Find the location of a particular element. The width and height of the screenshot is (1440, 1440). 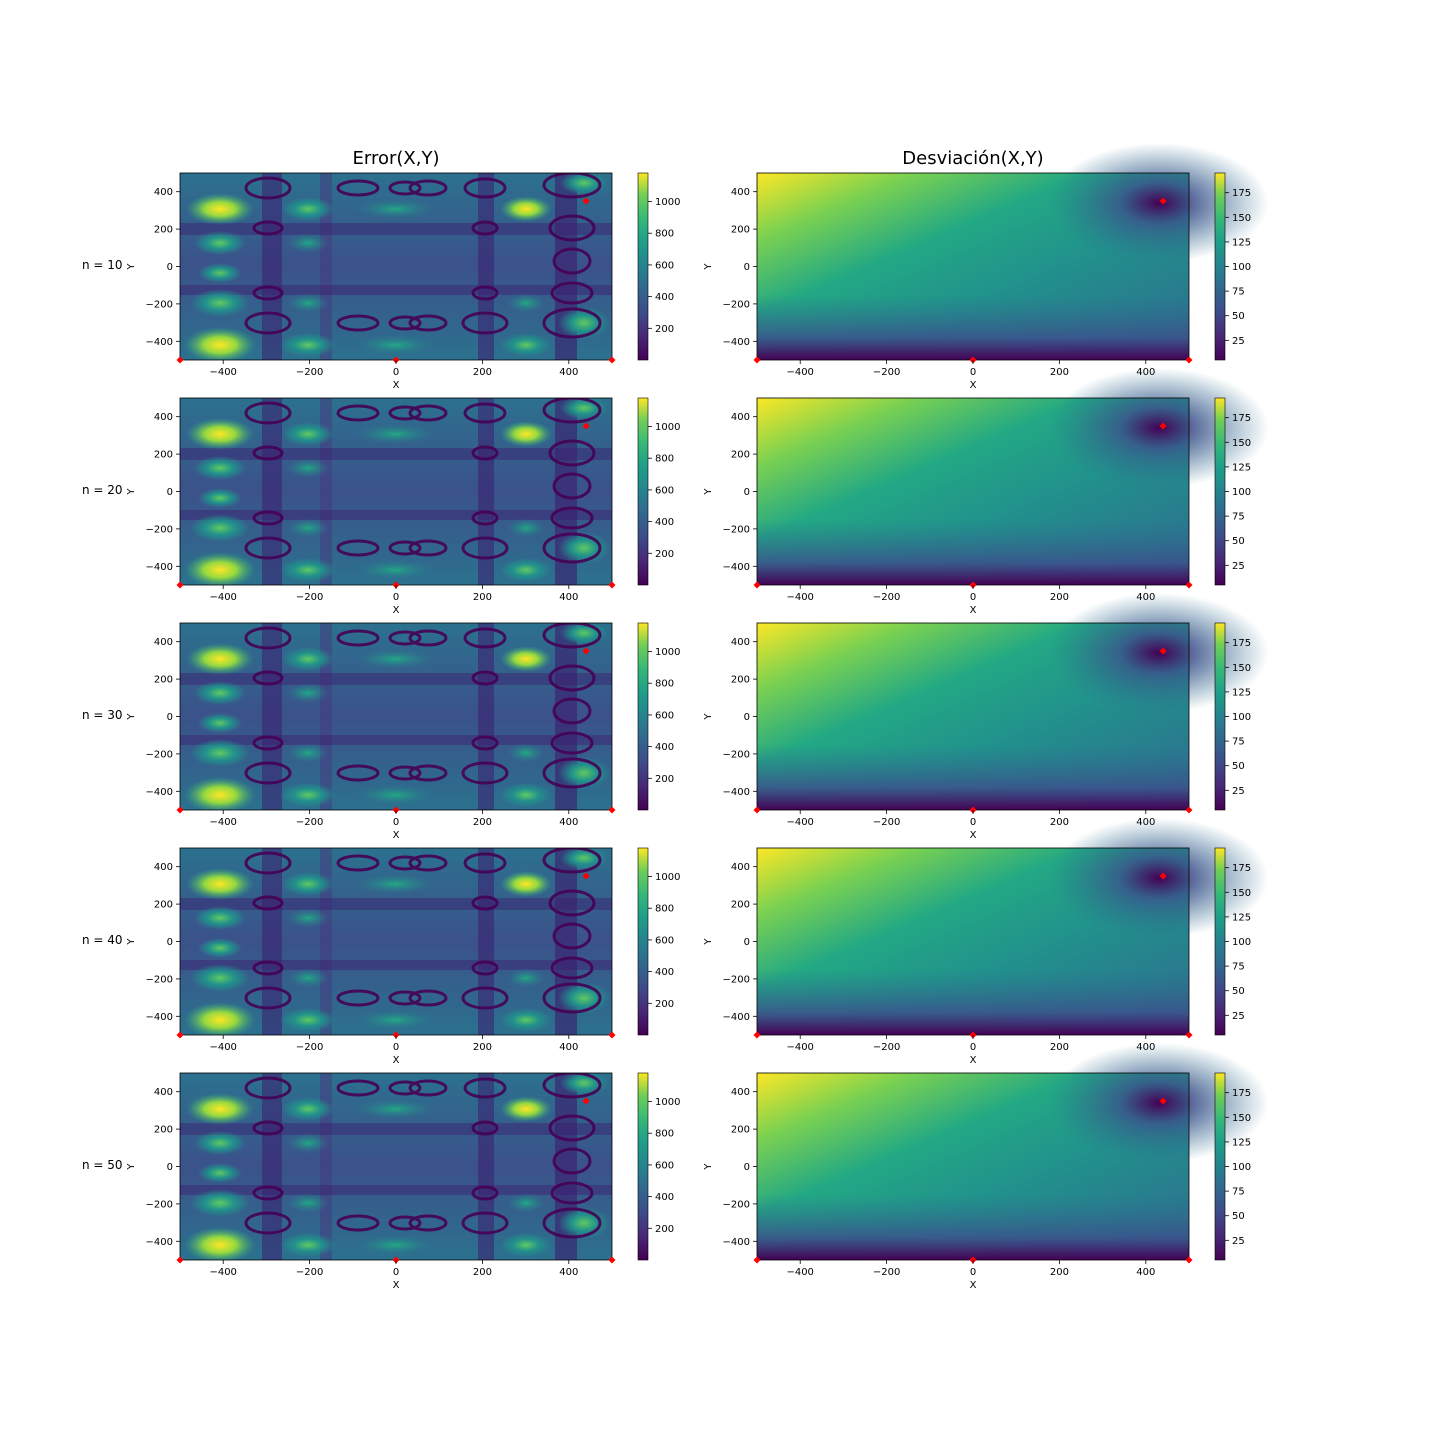

row-label-n20: n = 20 is located at coordinates (102, 490).